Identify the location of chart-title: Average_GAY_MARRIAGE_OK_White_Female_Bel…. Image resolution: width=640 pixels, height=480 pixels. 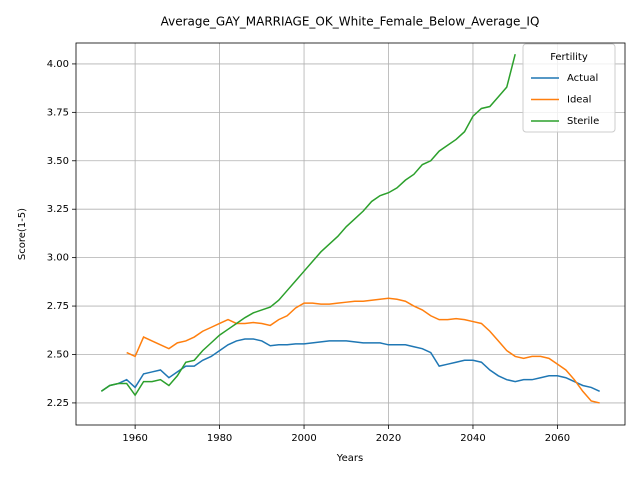
(350, 22).